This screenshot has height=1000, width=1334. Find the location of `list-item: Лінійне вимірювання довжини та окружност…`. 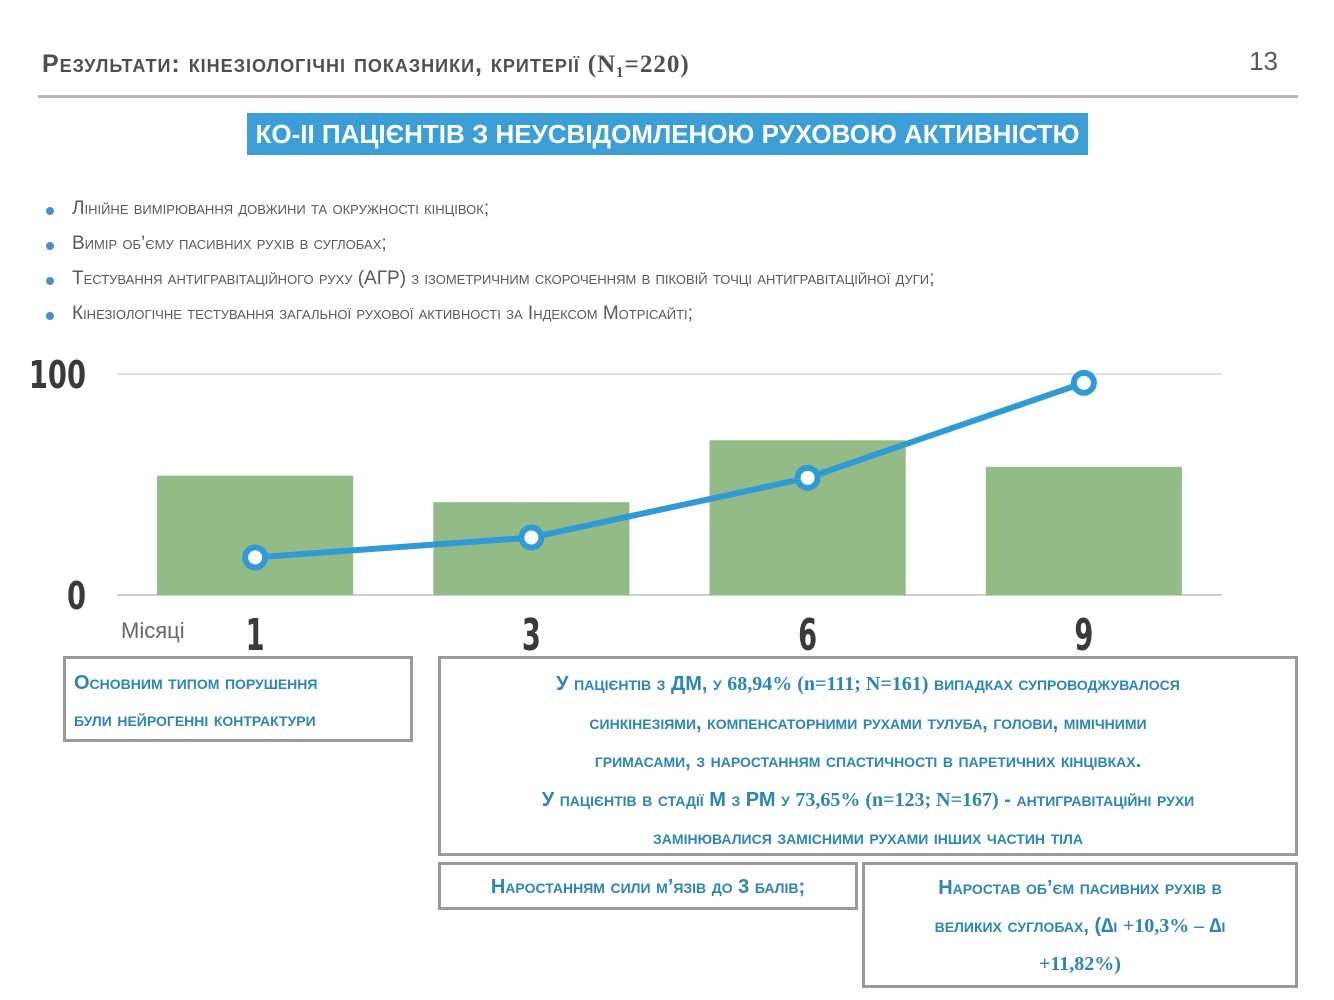

list-item: Лінійне вимірювання довжини та окружност… is located at coordinates (490, 215).